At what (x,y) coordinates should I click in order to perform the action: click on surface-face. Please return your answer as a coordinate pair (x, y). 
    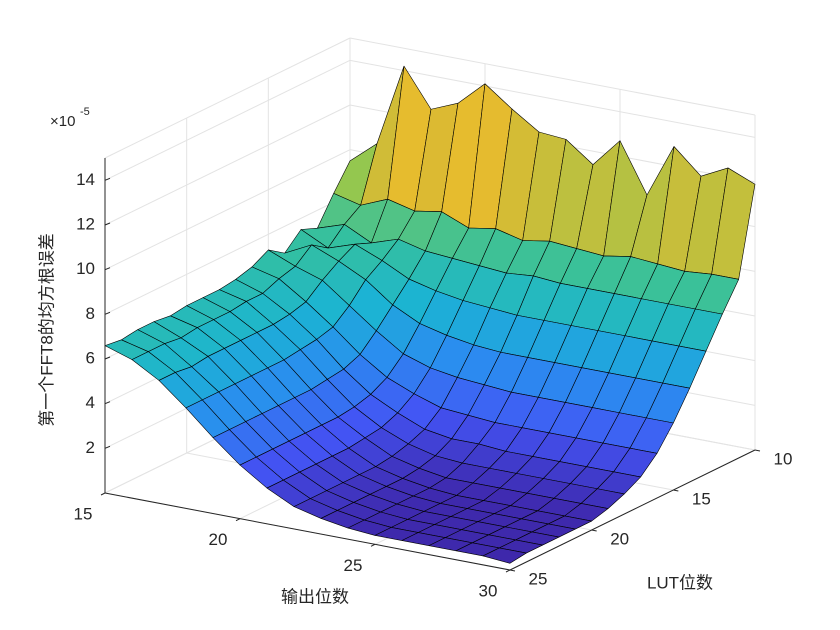
    Looking at the image, I should click on (504, 555).